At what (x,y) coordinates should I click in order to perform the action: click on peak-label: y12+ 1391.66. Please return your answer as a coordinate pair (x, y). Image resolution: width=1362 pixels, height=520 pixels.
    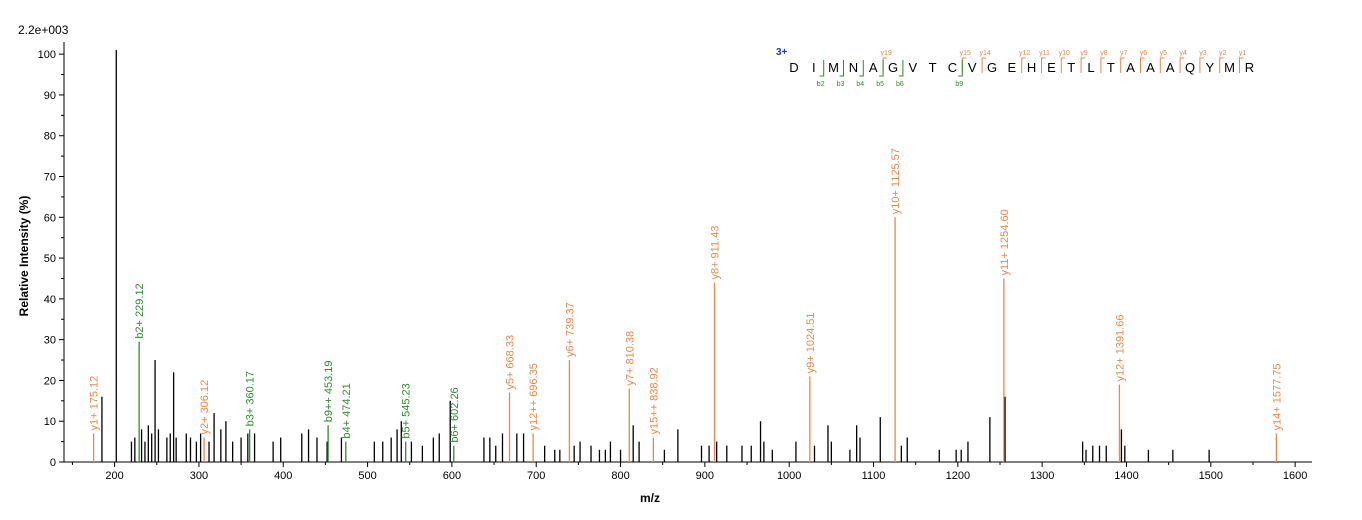
    Looking at the image, I should click on (1120, 348).